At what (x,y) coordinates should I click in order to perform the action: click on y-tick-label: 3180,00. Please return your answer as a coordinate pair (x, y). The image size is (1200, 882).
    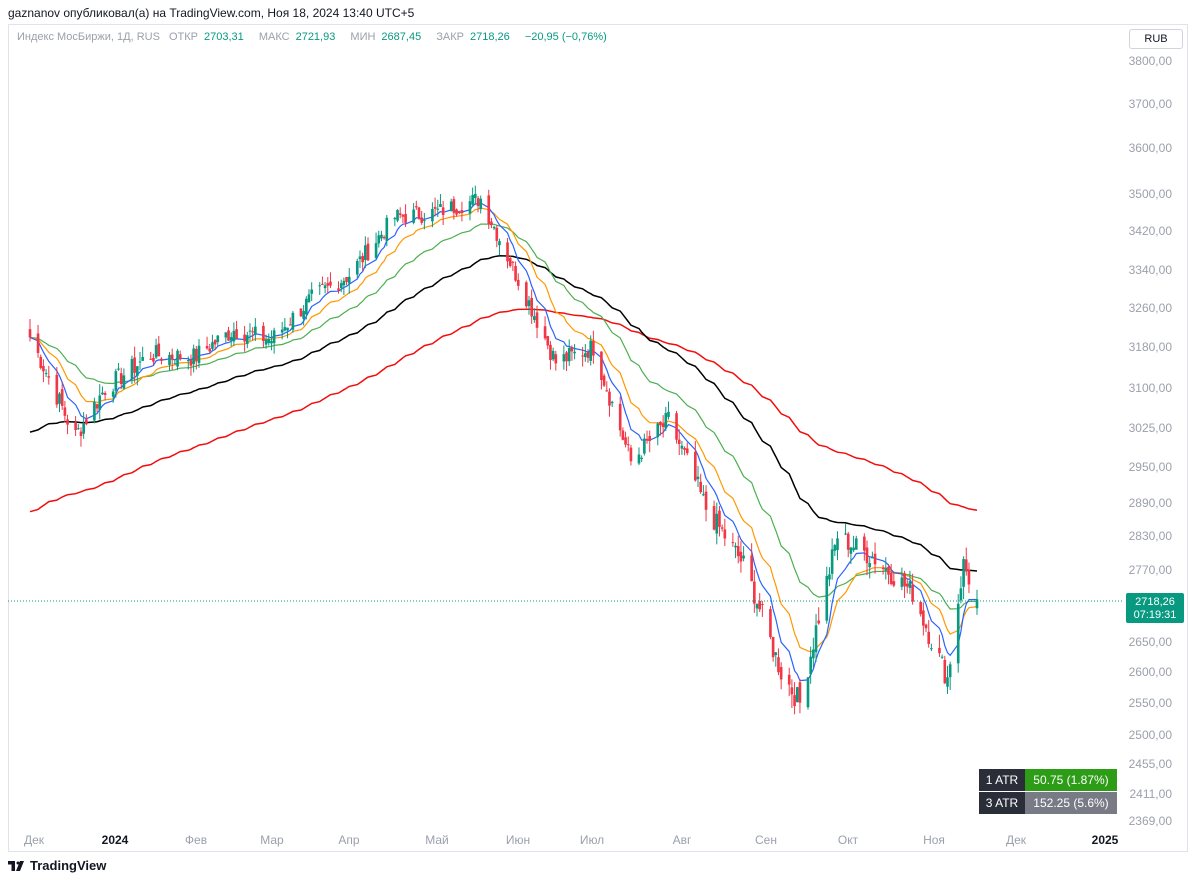
    Looking at the image, I should click on (1151, 347).